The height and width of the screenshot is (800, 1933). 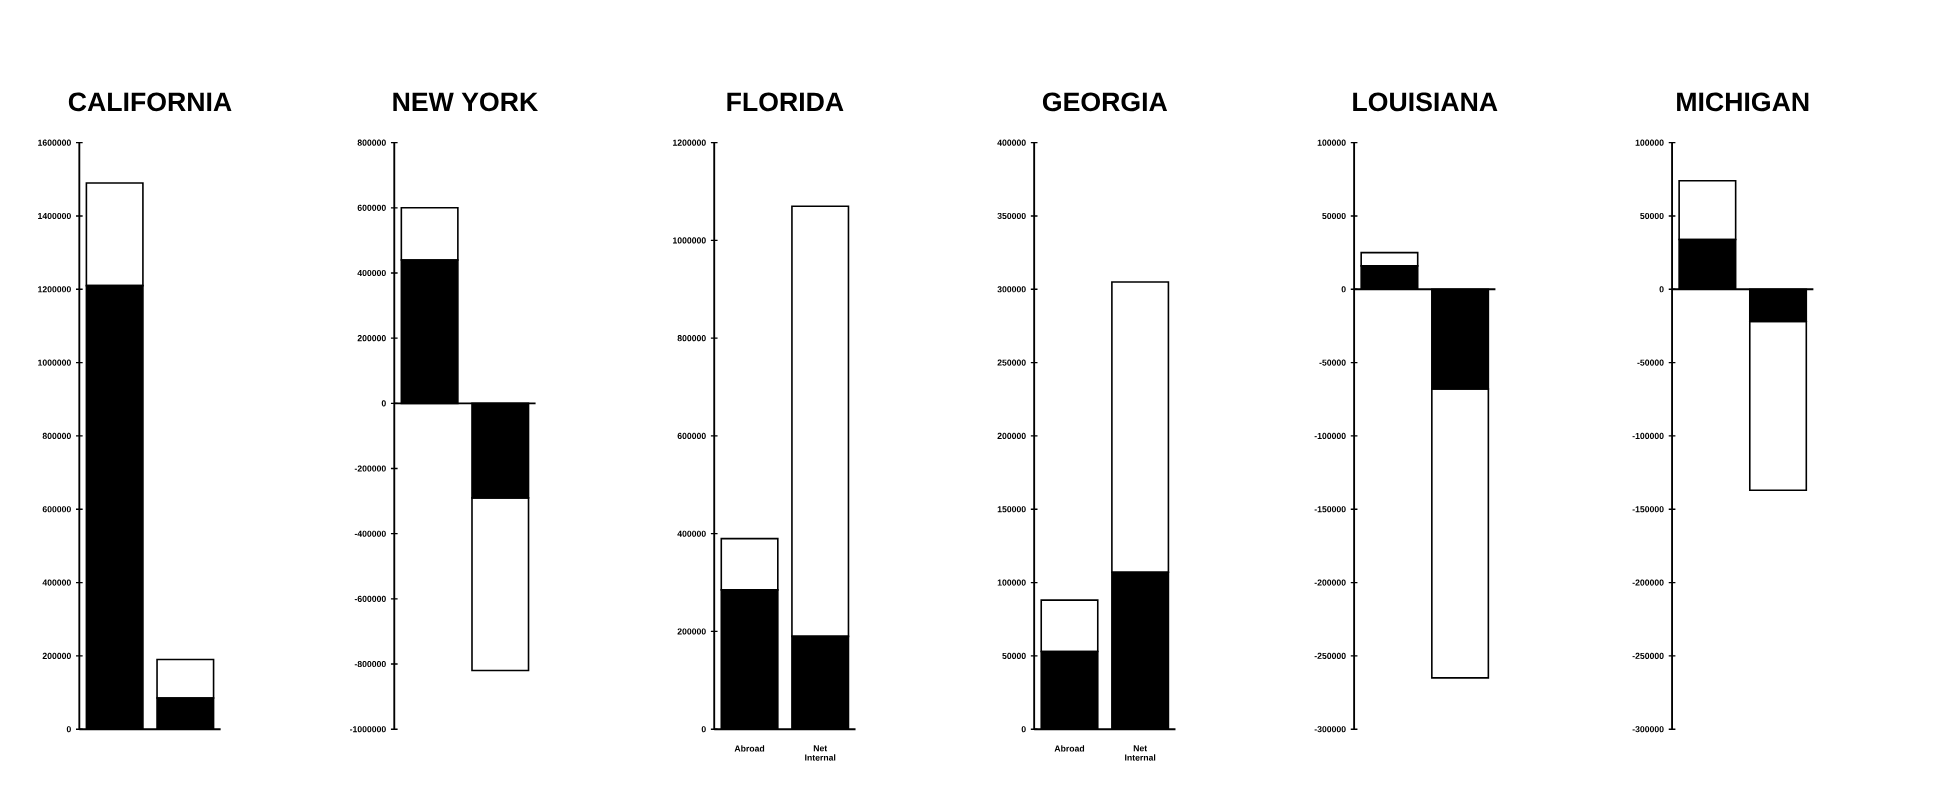 I want to click on chart-title: LOUISIANA, so click(x=1425, y=102).